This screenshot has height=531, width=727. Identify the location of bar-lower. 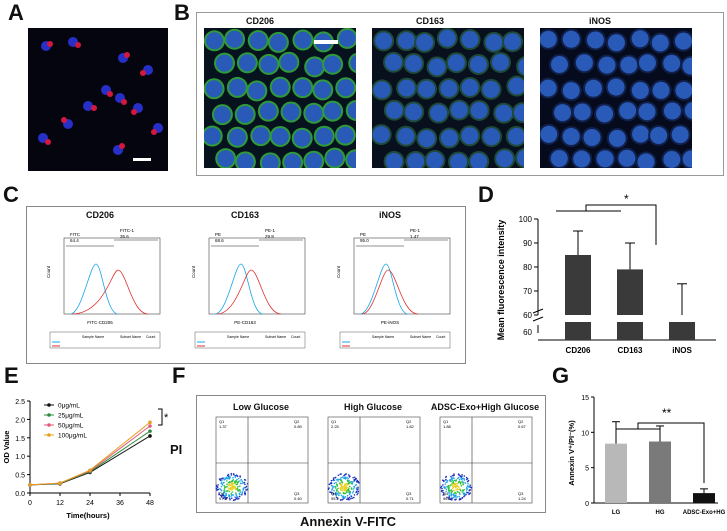
(682, 331).